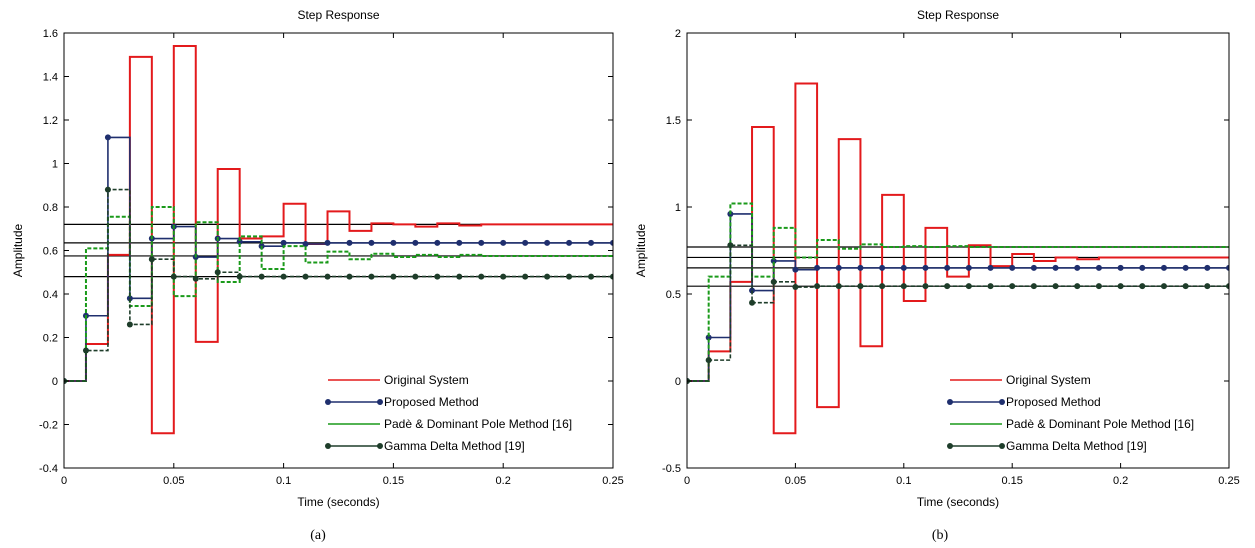 The width and height of the screenshot is (1255, 548). Describe the element at coordinates (18, 251) in the screenshot. I see `y-axis-label: Amplitude` at that location.